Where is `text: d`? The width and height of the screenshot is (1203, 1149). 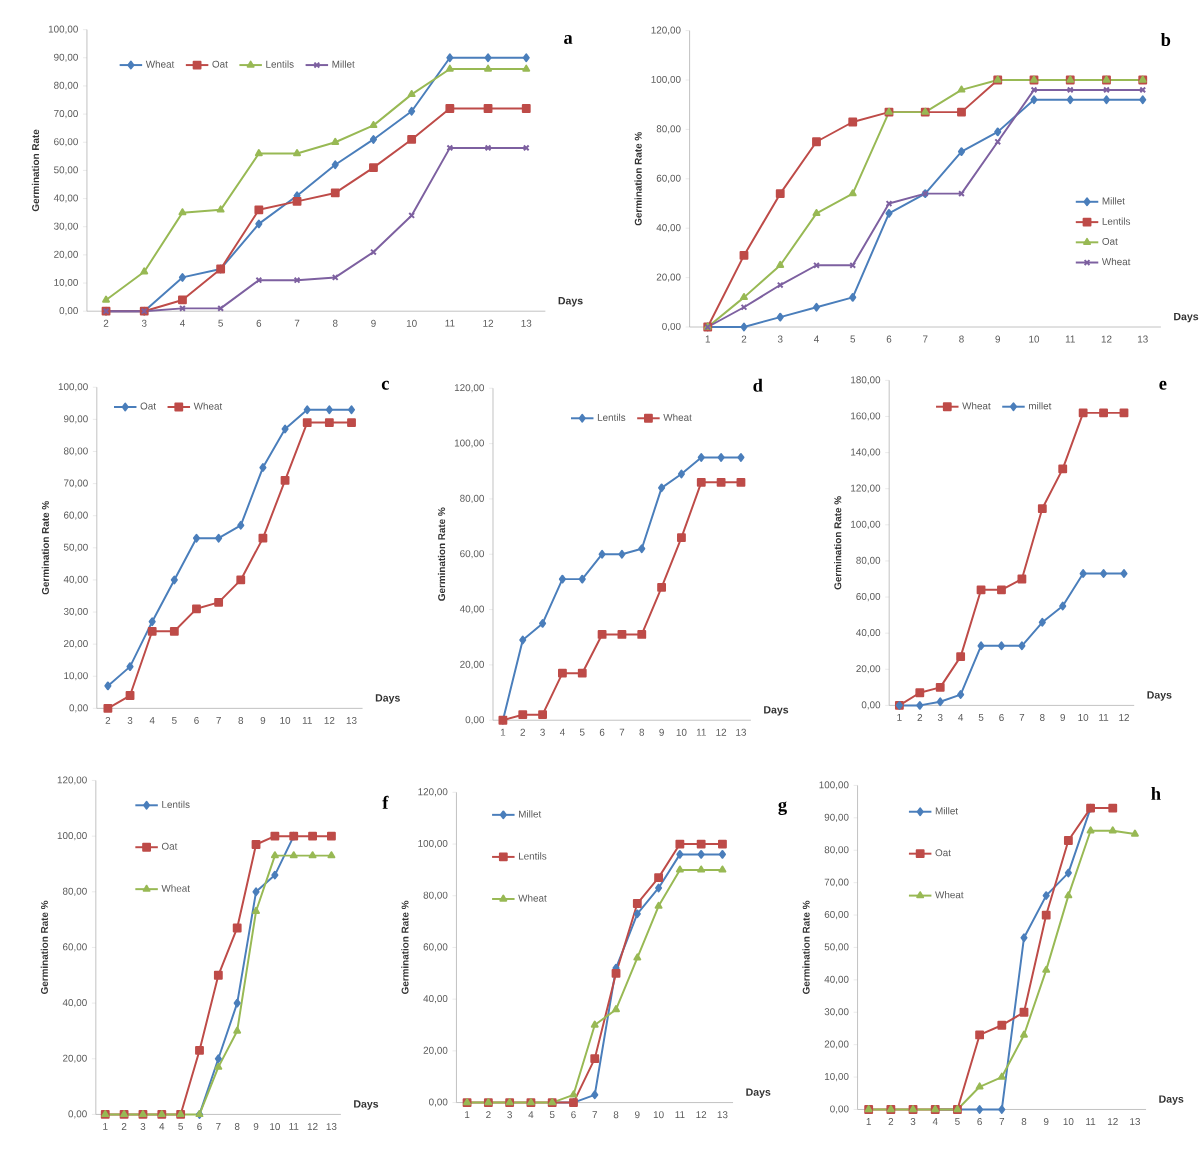 text: d is located at coordinates (758, 385).